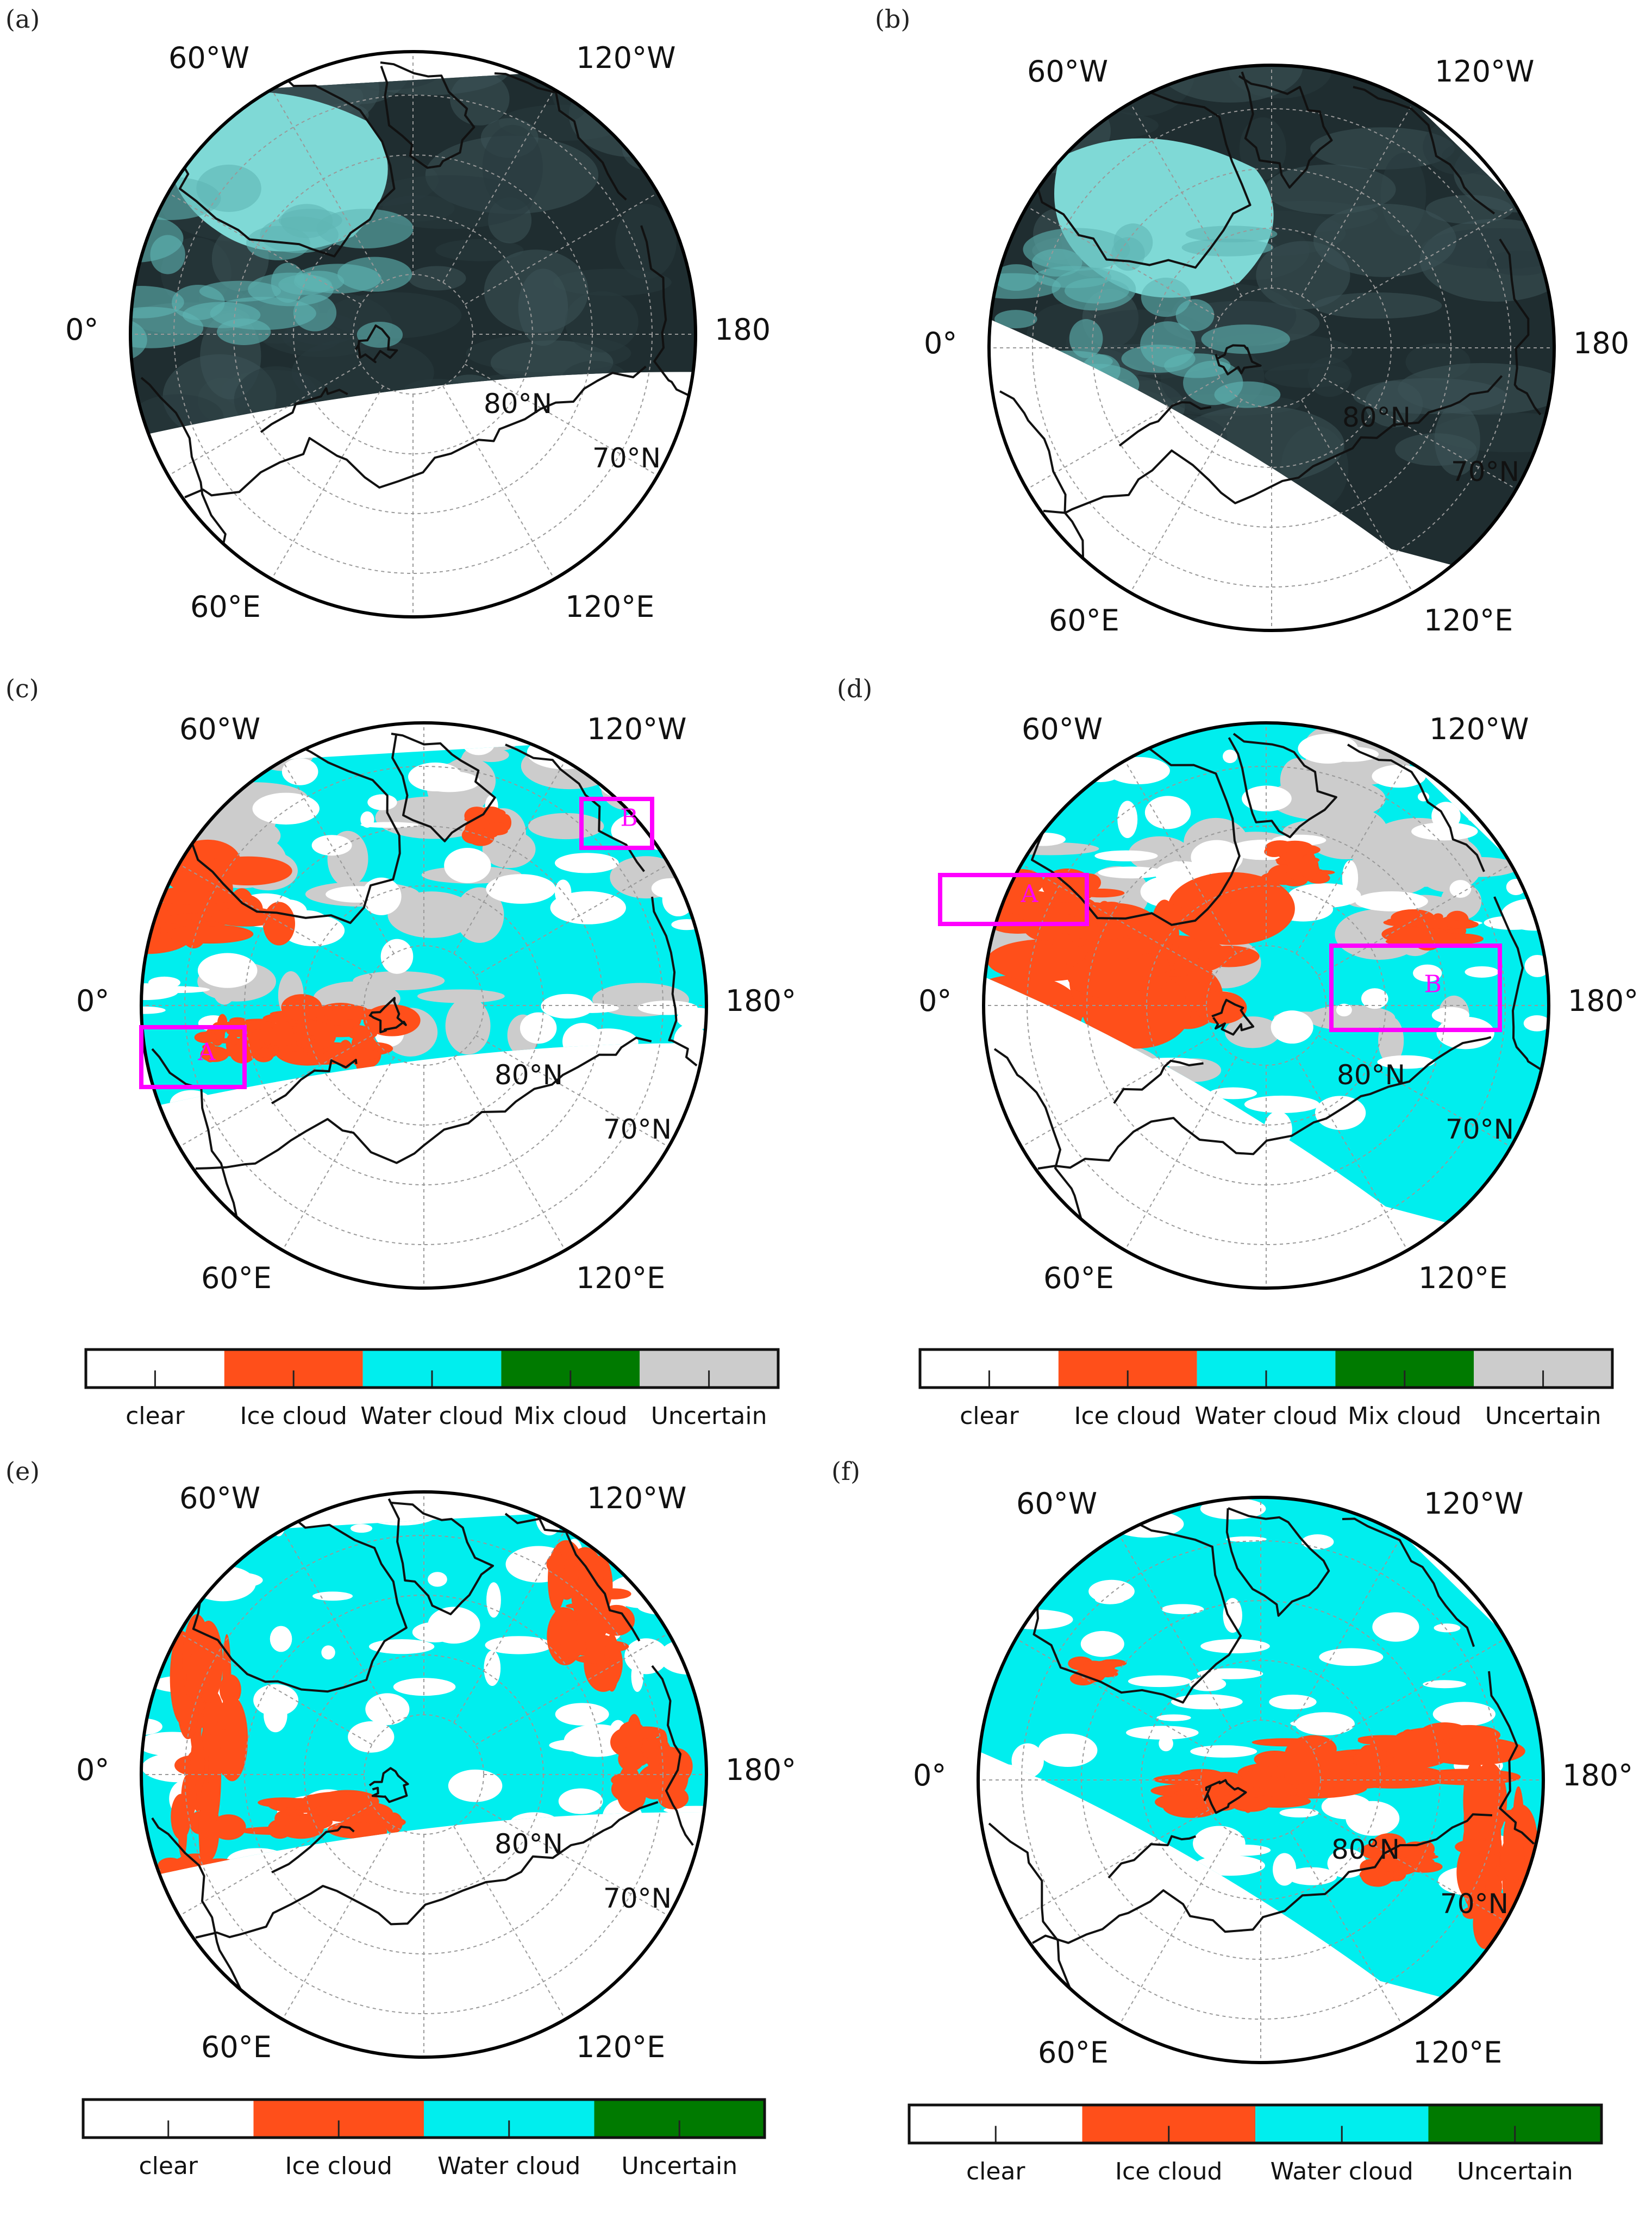 The height and width of the screenshot is (2224, 1652). Describe the element at coordinates (424, 2147) in the screenshot. I see `colorbar-e: clear Ice cloud Water cloud Uncertain` at that location.